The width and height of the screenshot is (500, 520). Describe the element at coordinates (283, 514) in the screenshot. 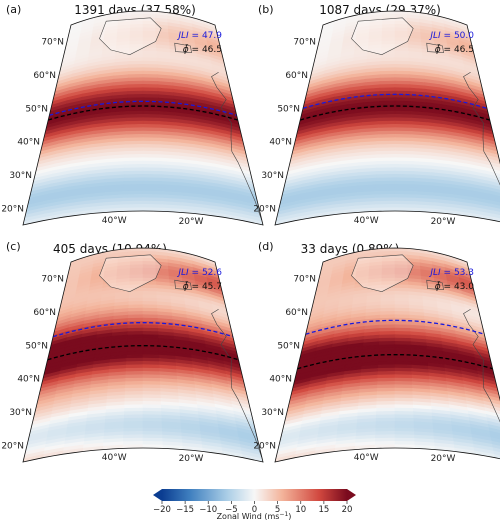

I see `colorbar-label-sup: −1` at that location.